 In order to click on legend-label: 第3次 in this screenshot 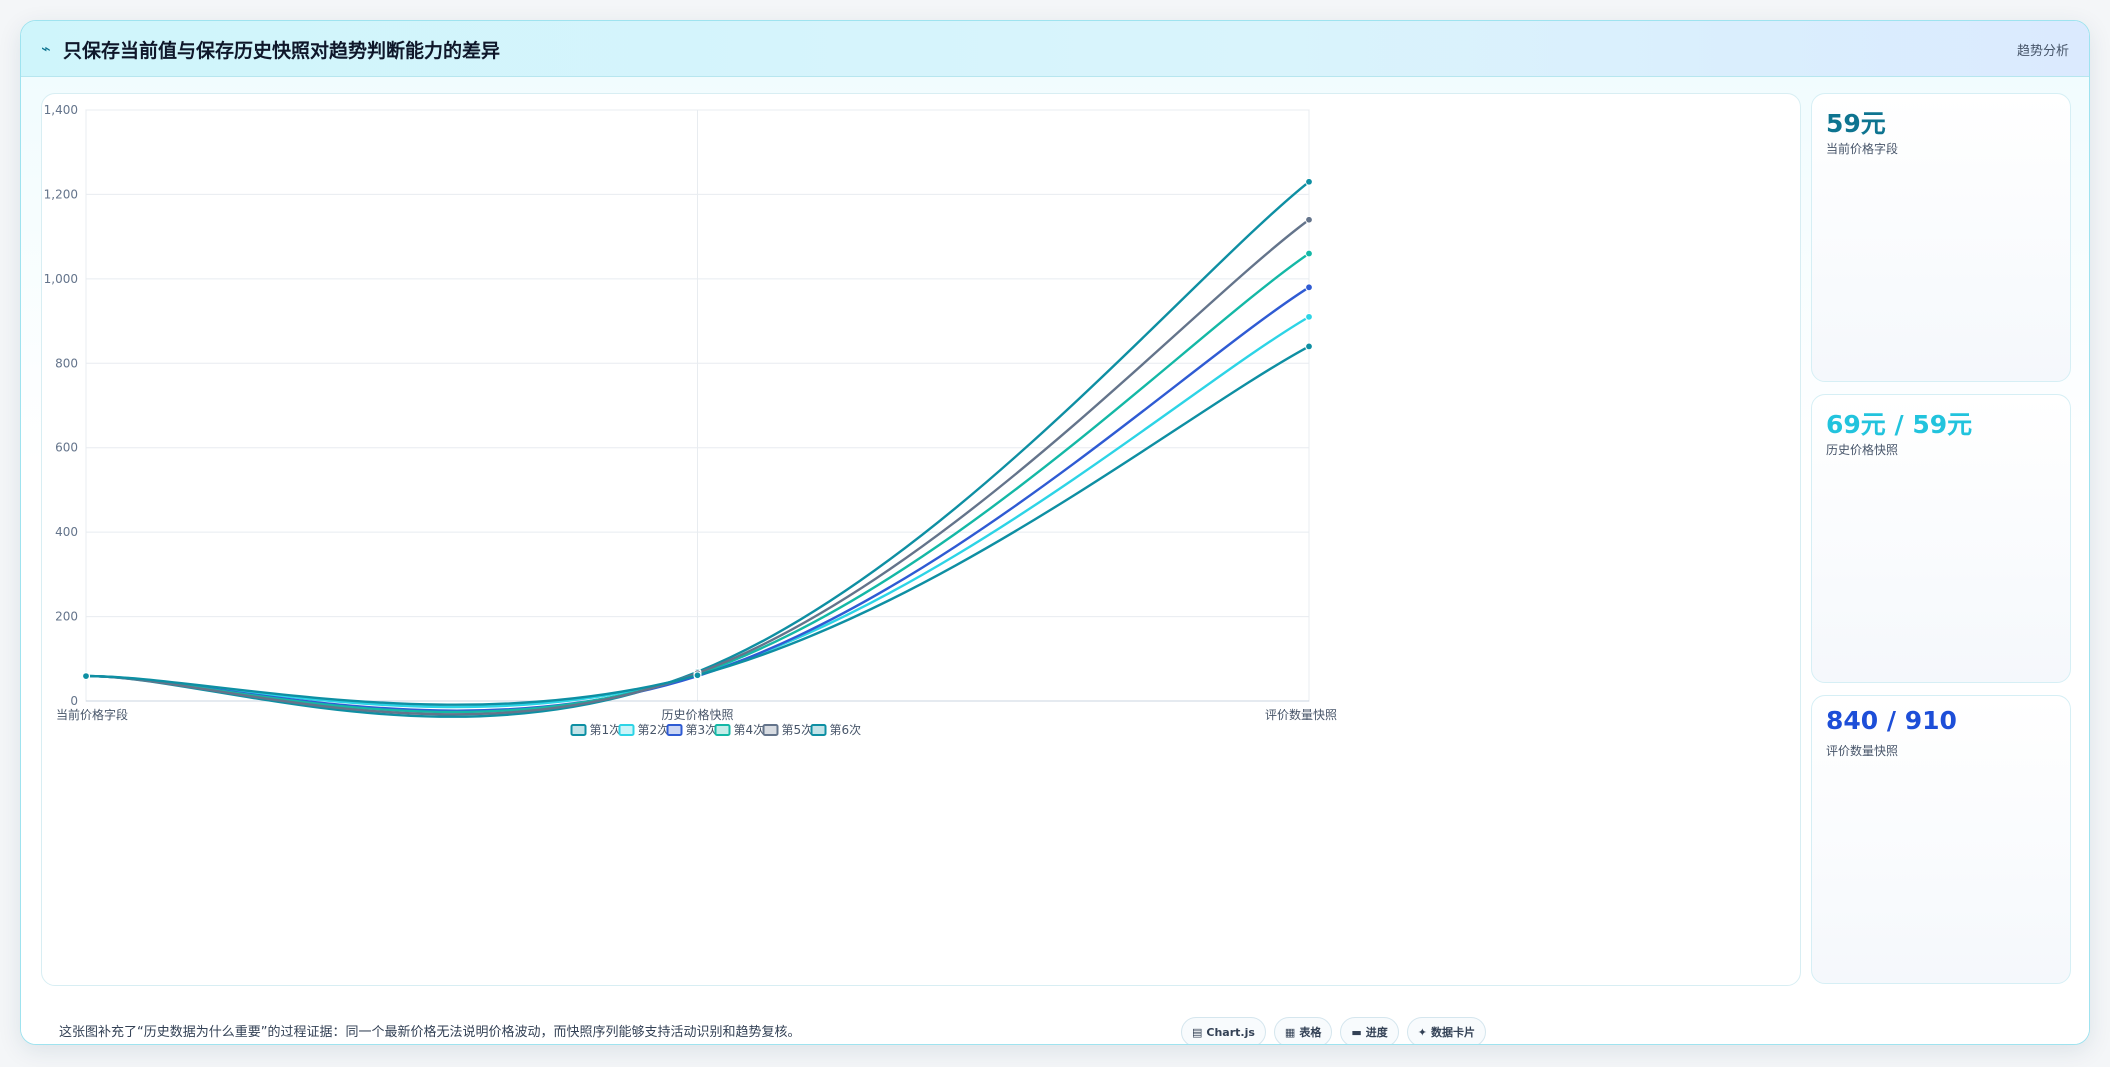, I will do `click(702, 730)`.